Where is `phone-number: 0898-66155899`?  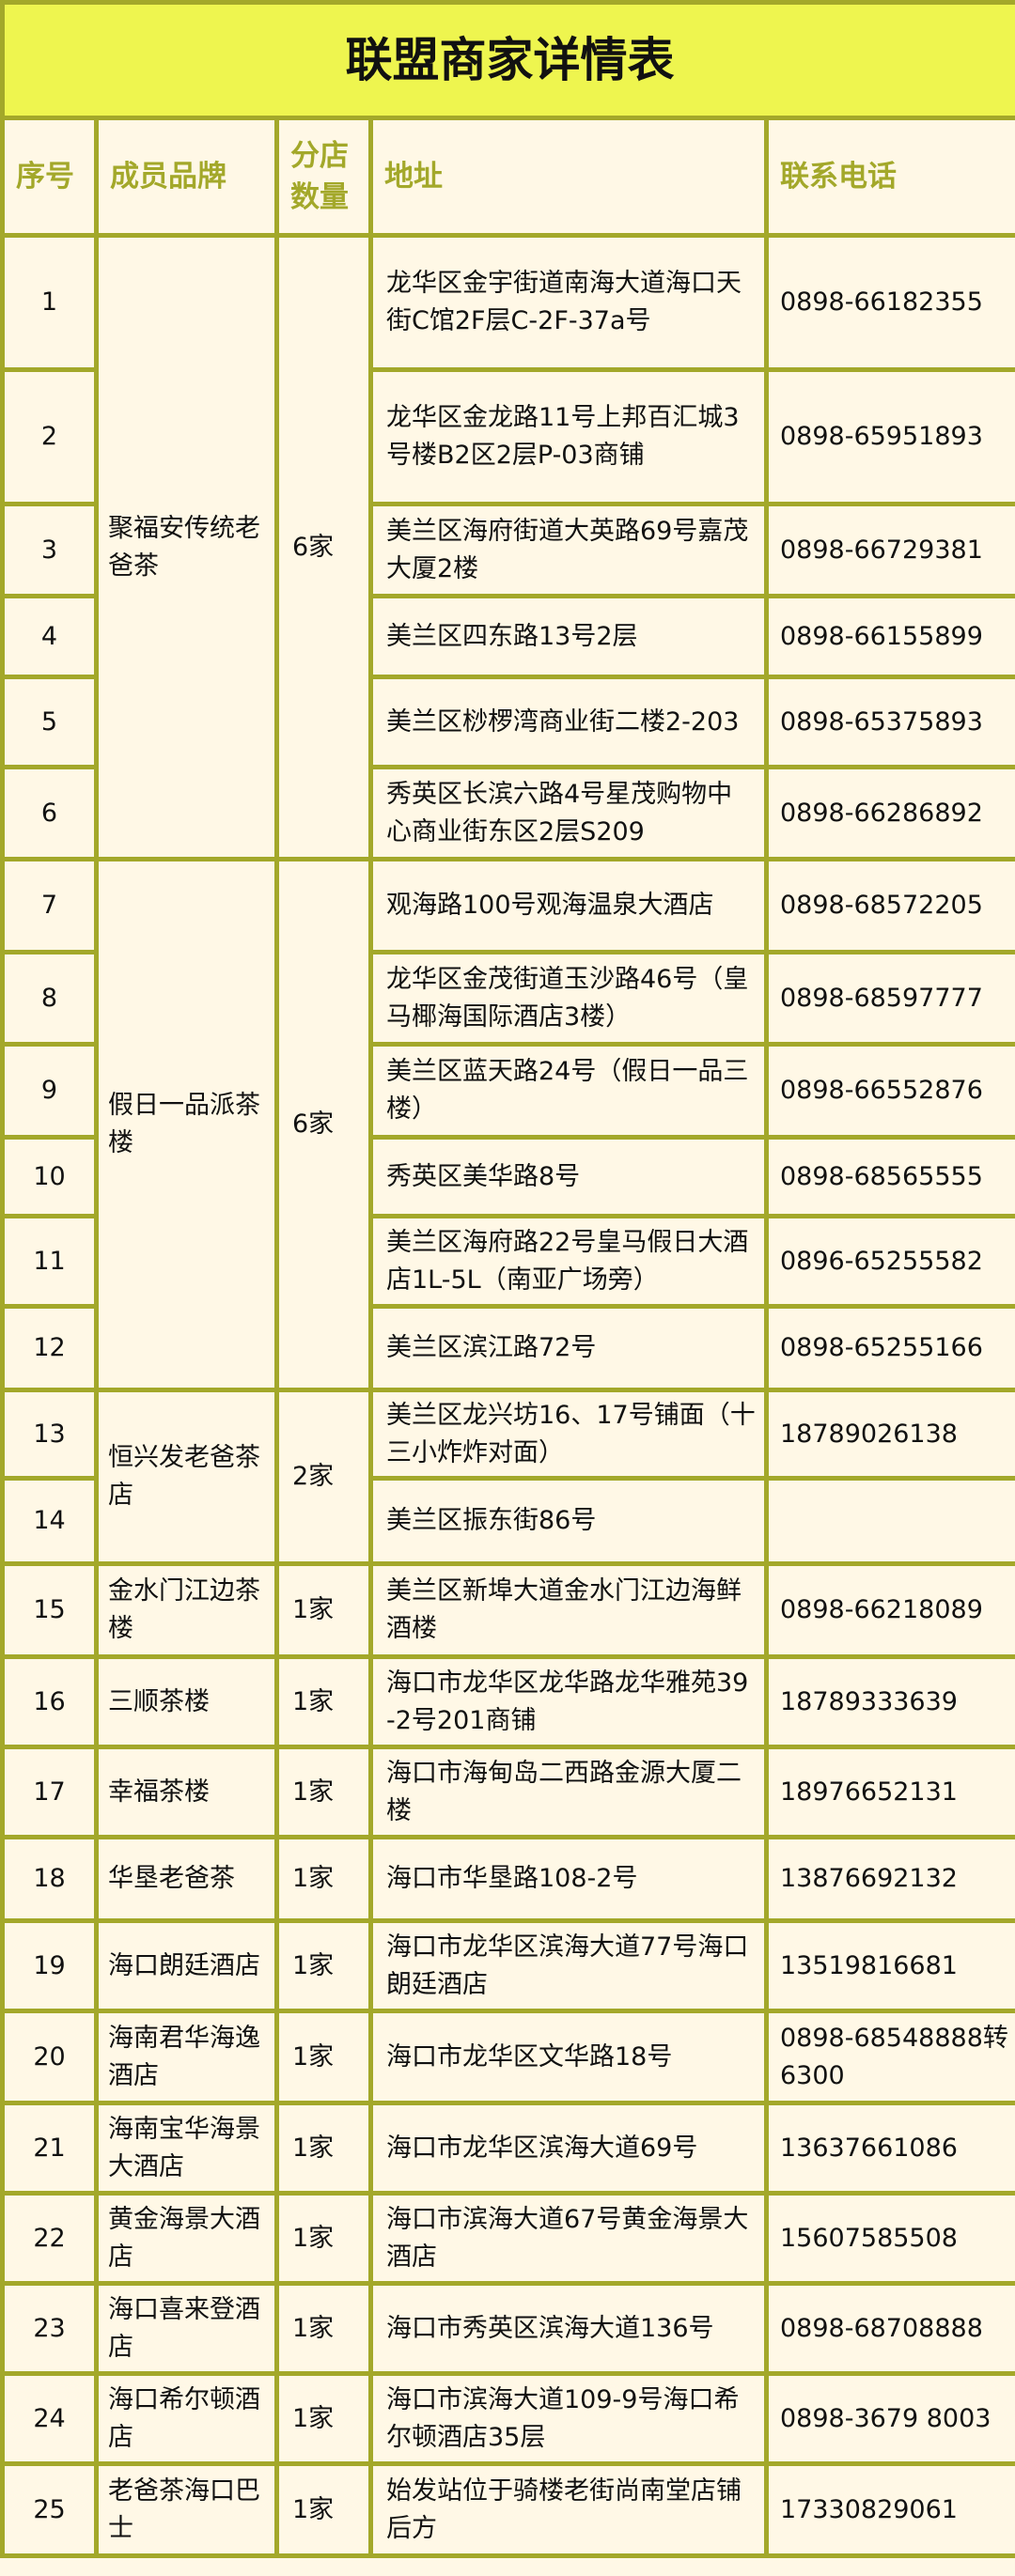 phone-number: 0898-66155899 is located at coordinates (889, 637).